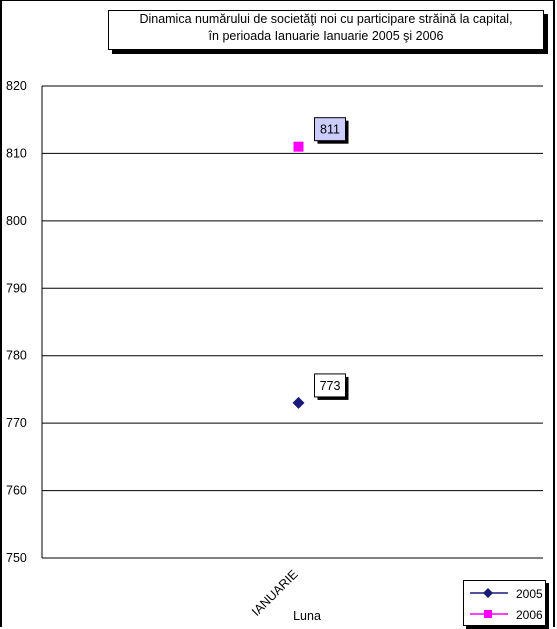 This screenshot has width=557, height=629. What do you see at coordinates (529, 594) in the screenshot?
I see `legend-label: 2005` at bounding box center [529, 594].